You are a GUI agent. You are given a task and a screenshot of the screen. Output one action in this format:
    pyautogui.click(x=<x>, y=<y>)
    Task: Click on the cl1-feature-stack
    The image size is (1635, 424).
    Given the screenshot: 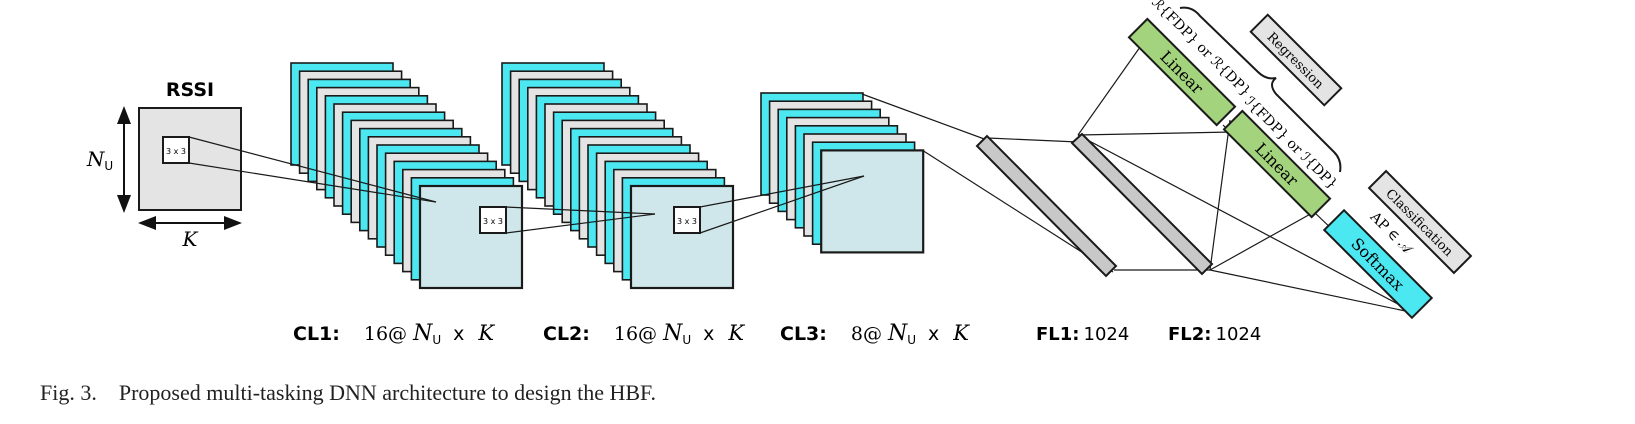 What is the action you would take?
    pyautogui.click(x=407, y=176)
    